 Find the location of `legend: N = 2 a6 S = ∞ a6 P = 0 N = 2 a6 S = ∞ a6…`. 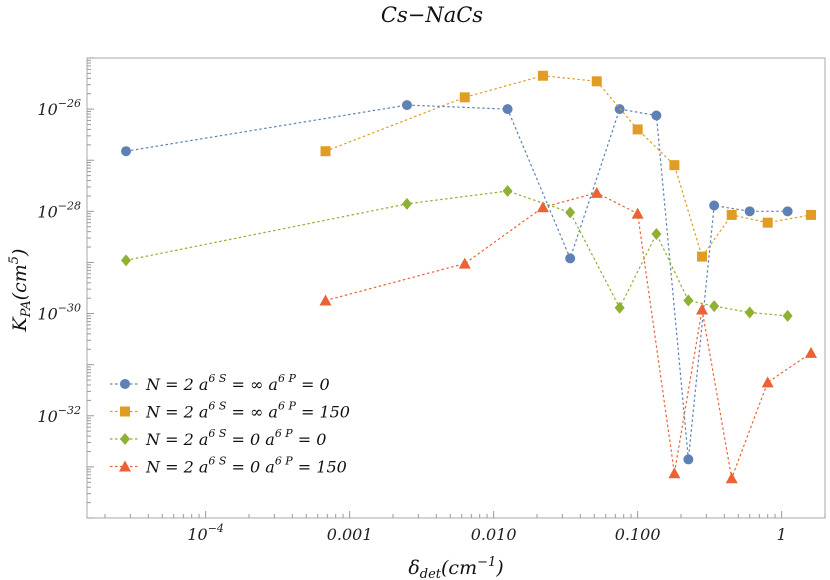

legend: N = 2 a6 S = ∞ a6 P = 0 N = 2 a6 S = ∞ a6… is located at coordinates (230, 424).